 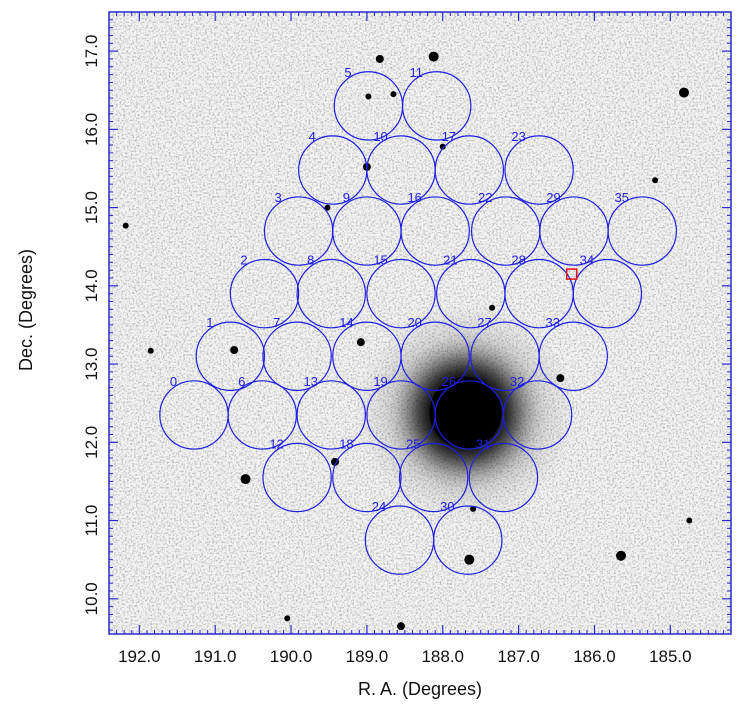 I want to click on y-tick-label: 15.0, so click(x=91, y=207).